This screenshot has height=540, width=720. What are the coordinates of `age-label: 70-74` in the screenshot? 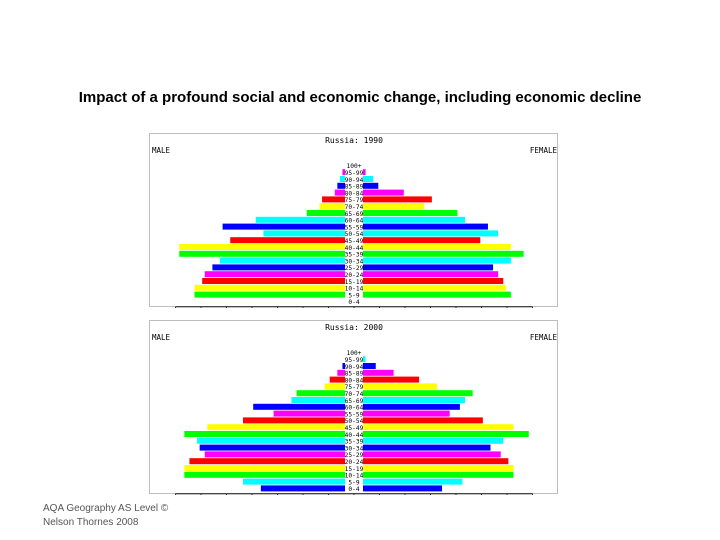 It's located at (354, 394).